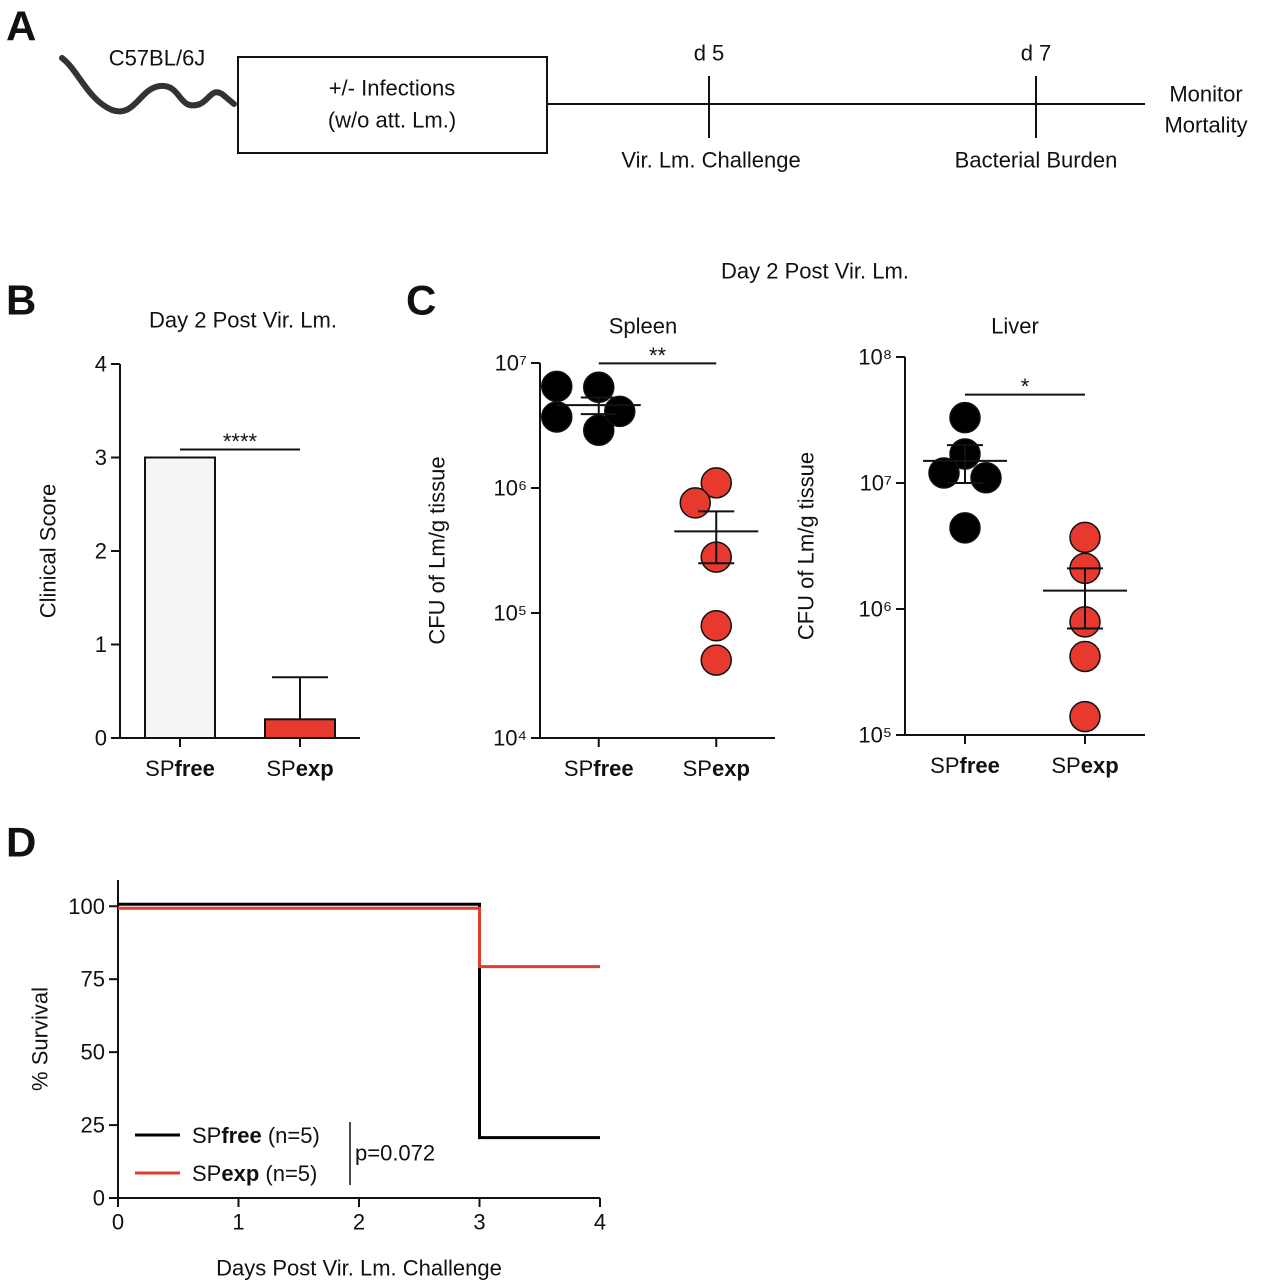  Describe the element at coordinates (148, 85) in the screenshot. I see `mouse-icon` at that location.